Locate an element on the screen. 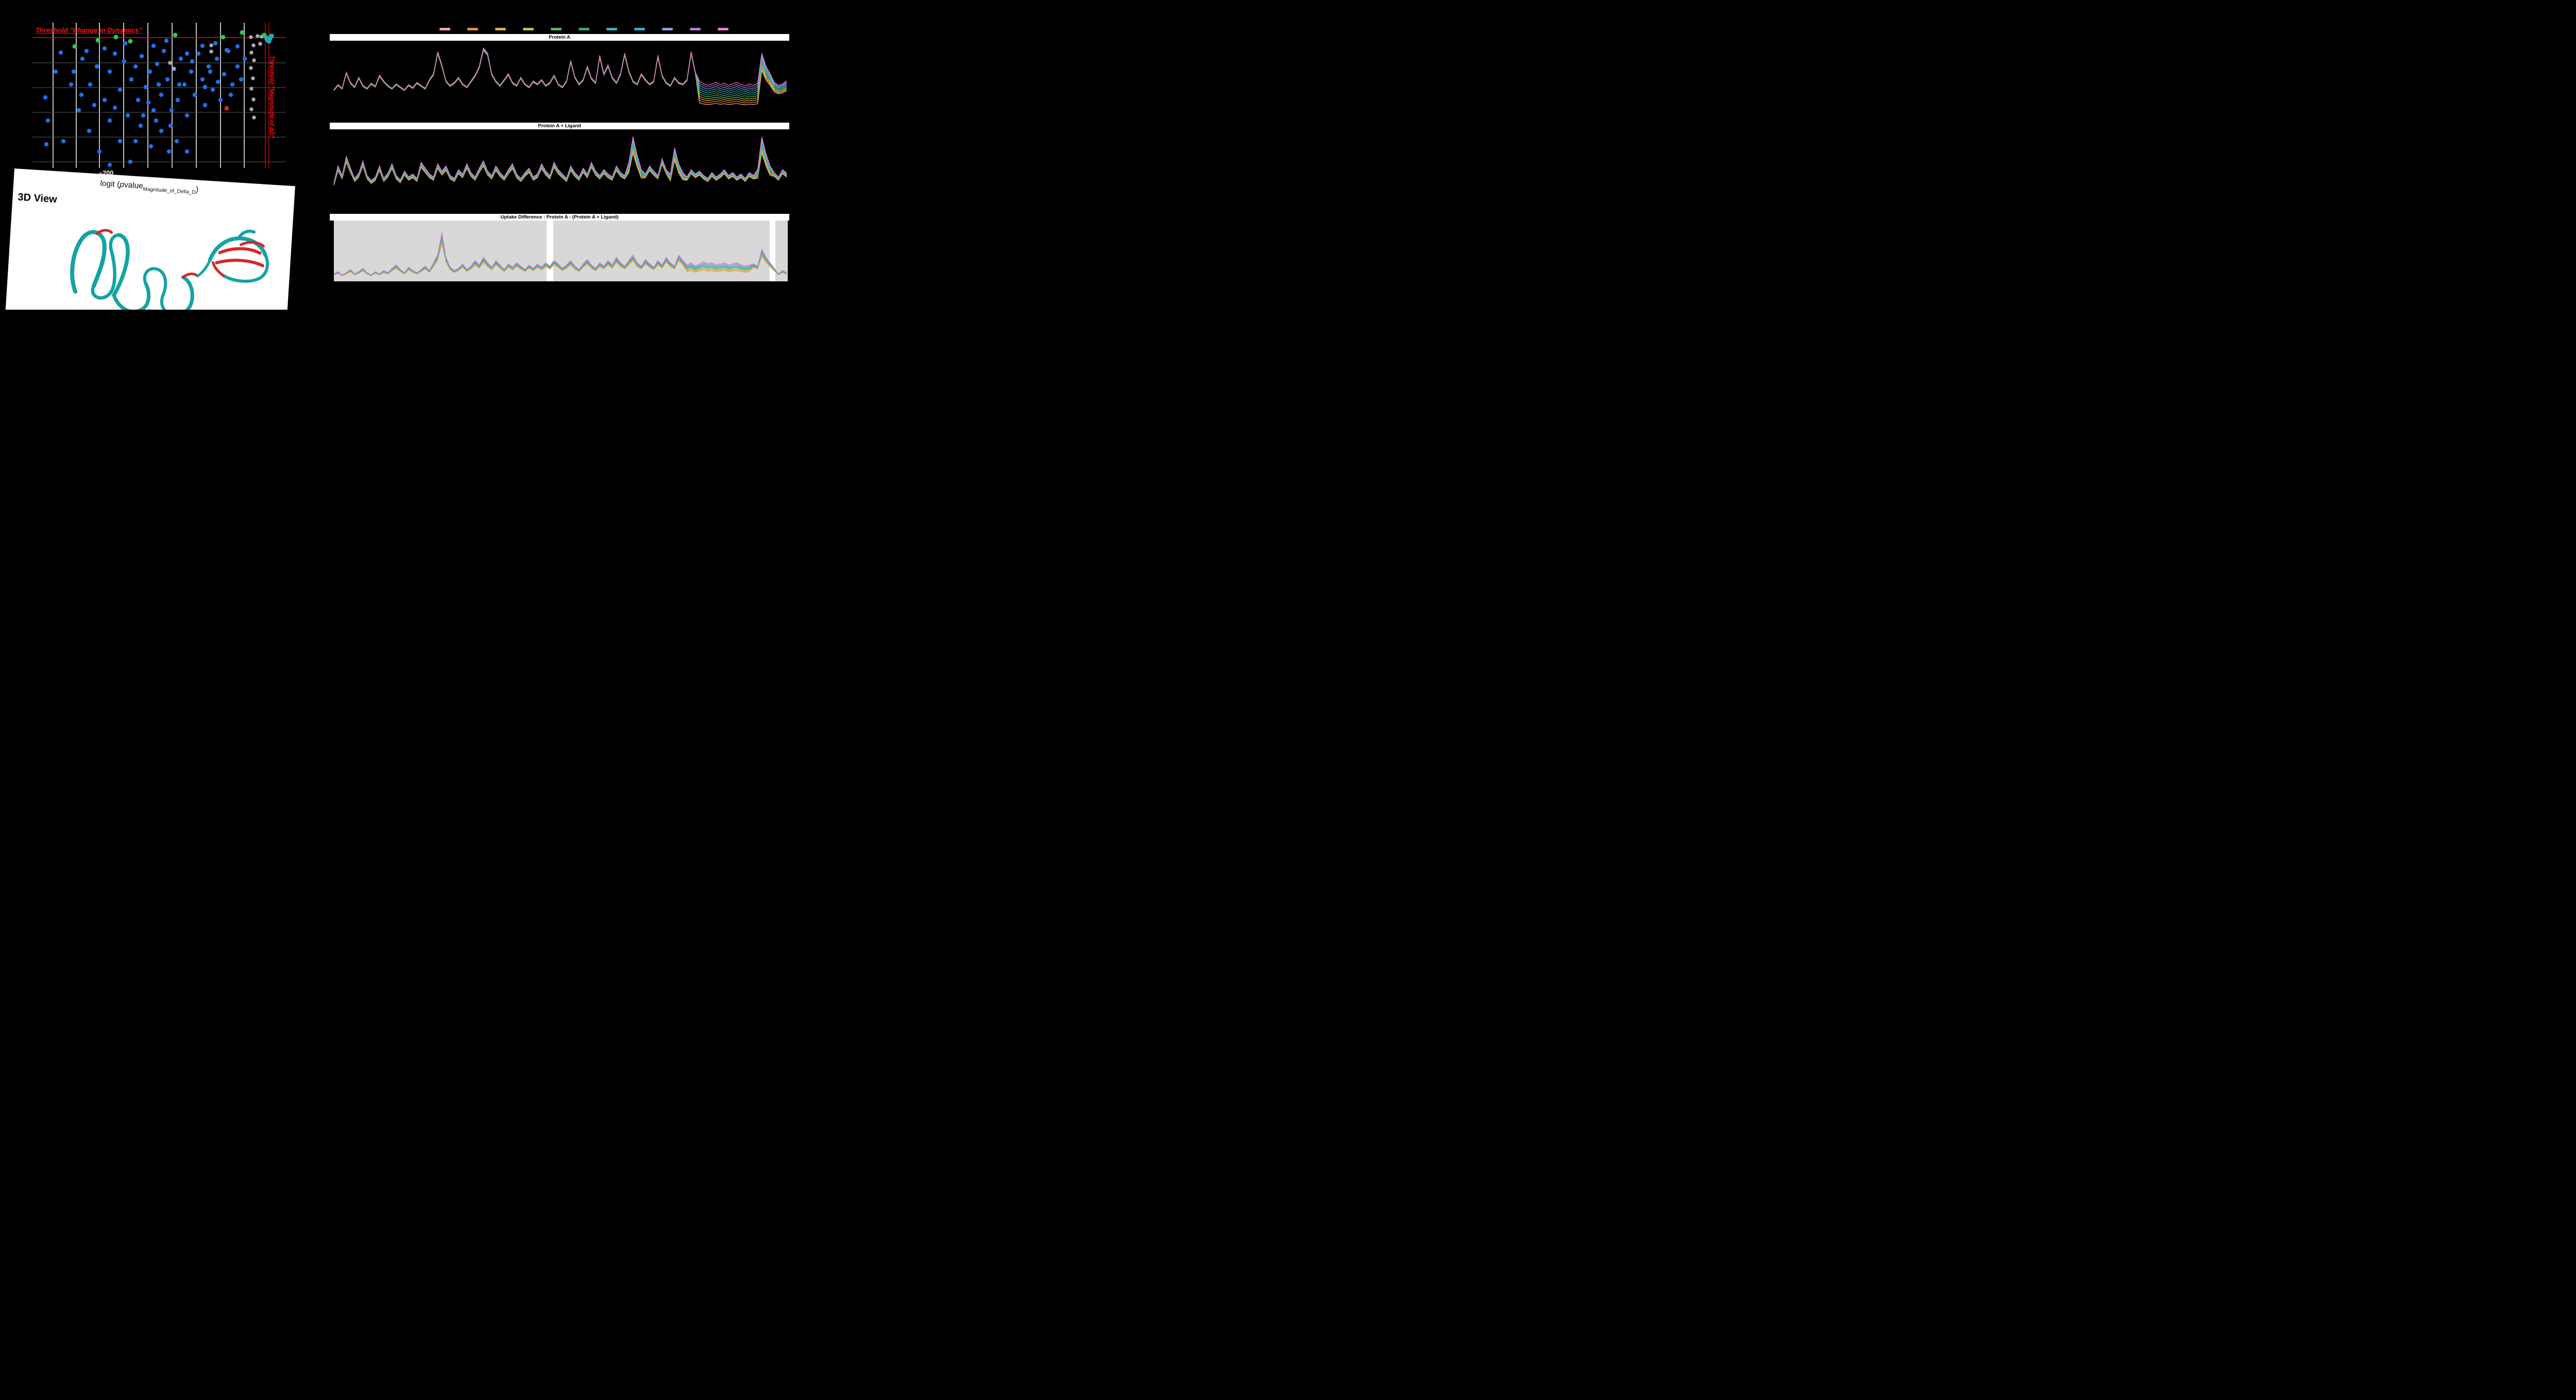 The image size is (2576, 1400). series-legend is located at coordinates (583, 29).